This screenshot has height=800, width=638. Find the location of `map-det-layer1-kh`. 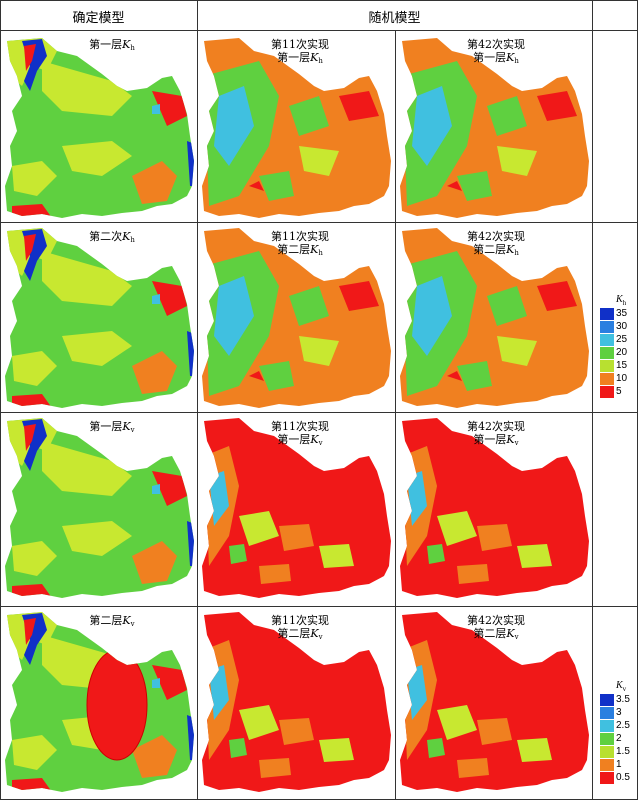

map-det-layer1-kh is located at coordinates (99, 128).